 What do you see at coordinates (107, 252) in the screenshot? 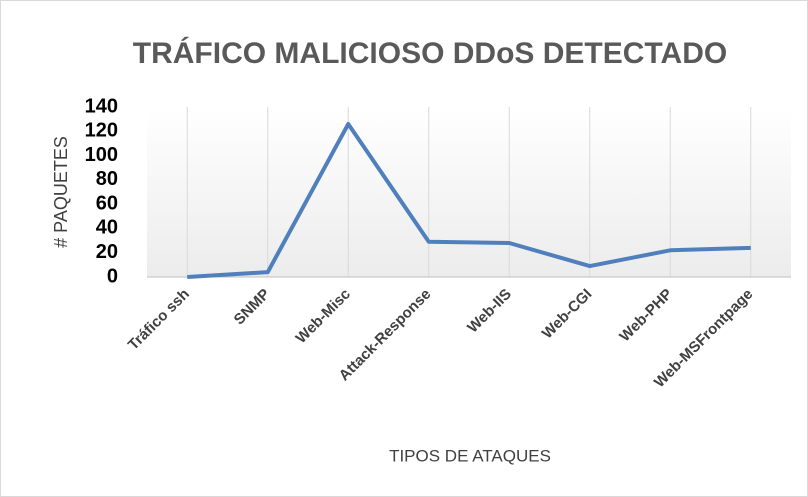
I see `y-tick-label: 20` at bounding box center [107, 252].